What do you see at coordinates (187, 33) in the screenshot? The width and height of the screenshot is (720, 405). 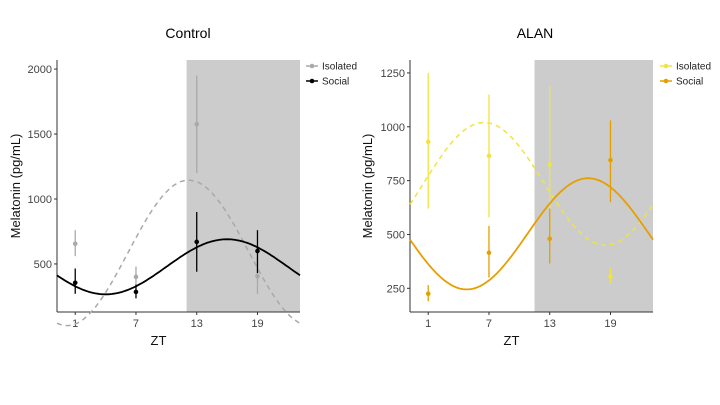 I see `chart-title: Control` at bounding box center [187, 33].